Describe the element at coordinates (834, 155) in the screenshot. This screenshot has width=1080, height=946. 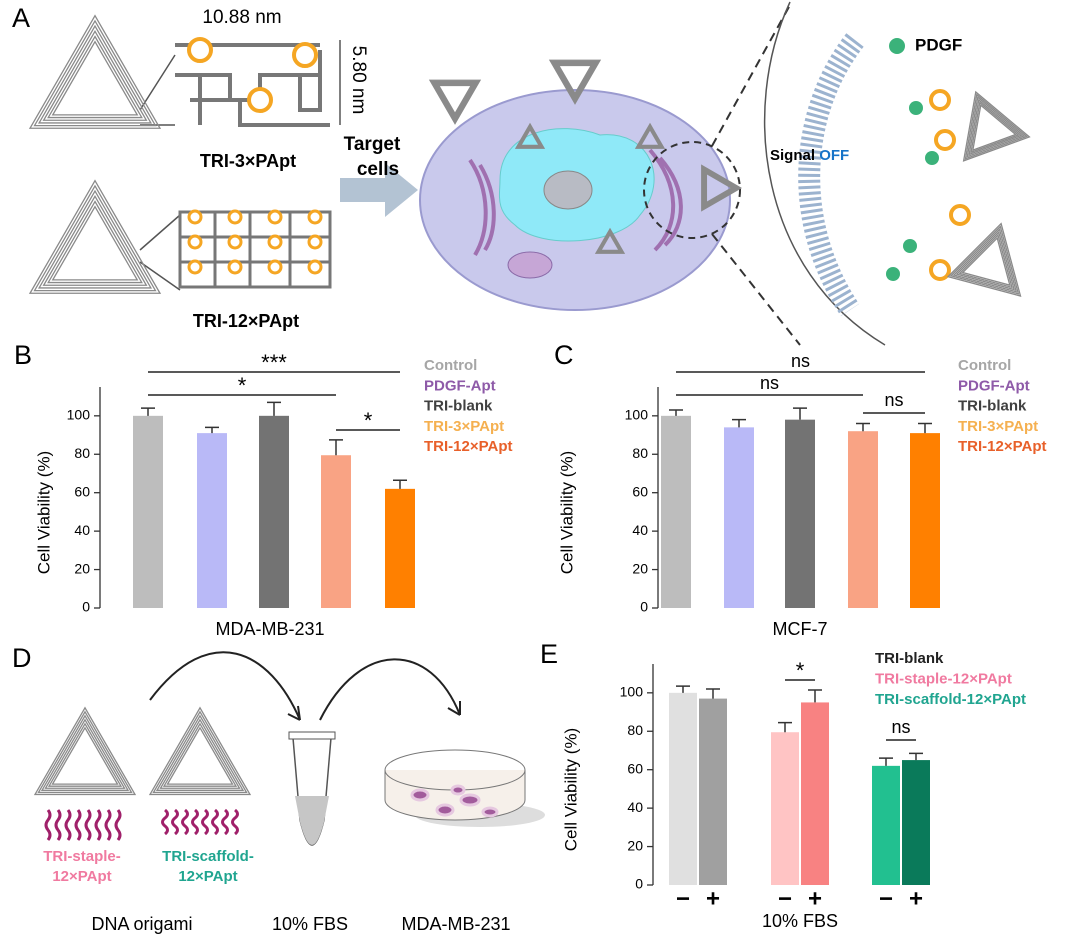
I see `signal-state: OFF` at that location.